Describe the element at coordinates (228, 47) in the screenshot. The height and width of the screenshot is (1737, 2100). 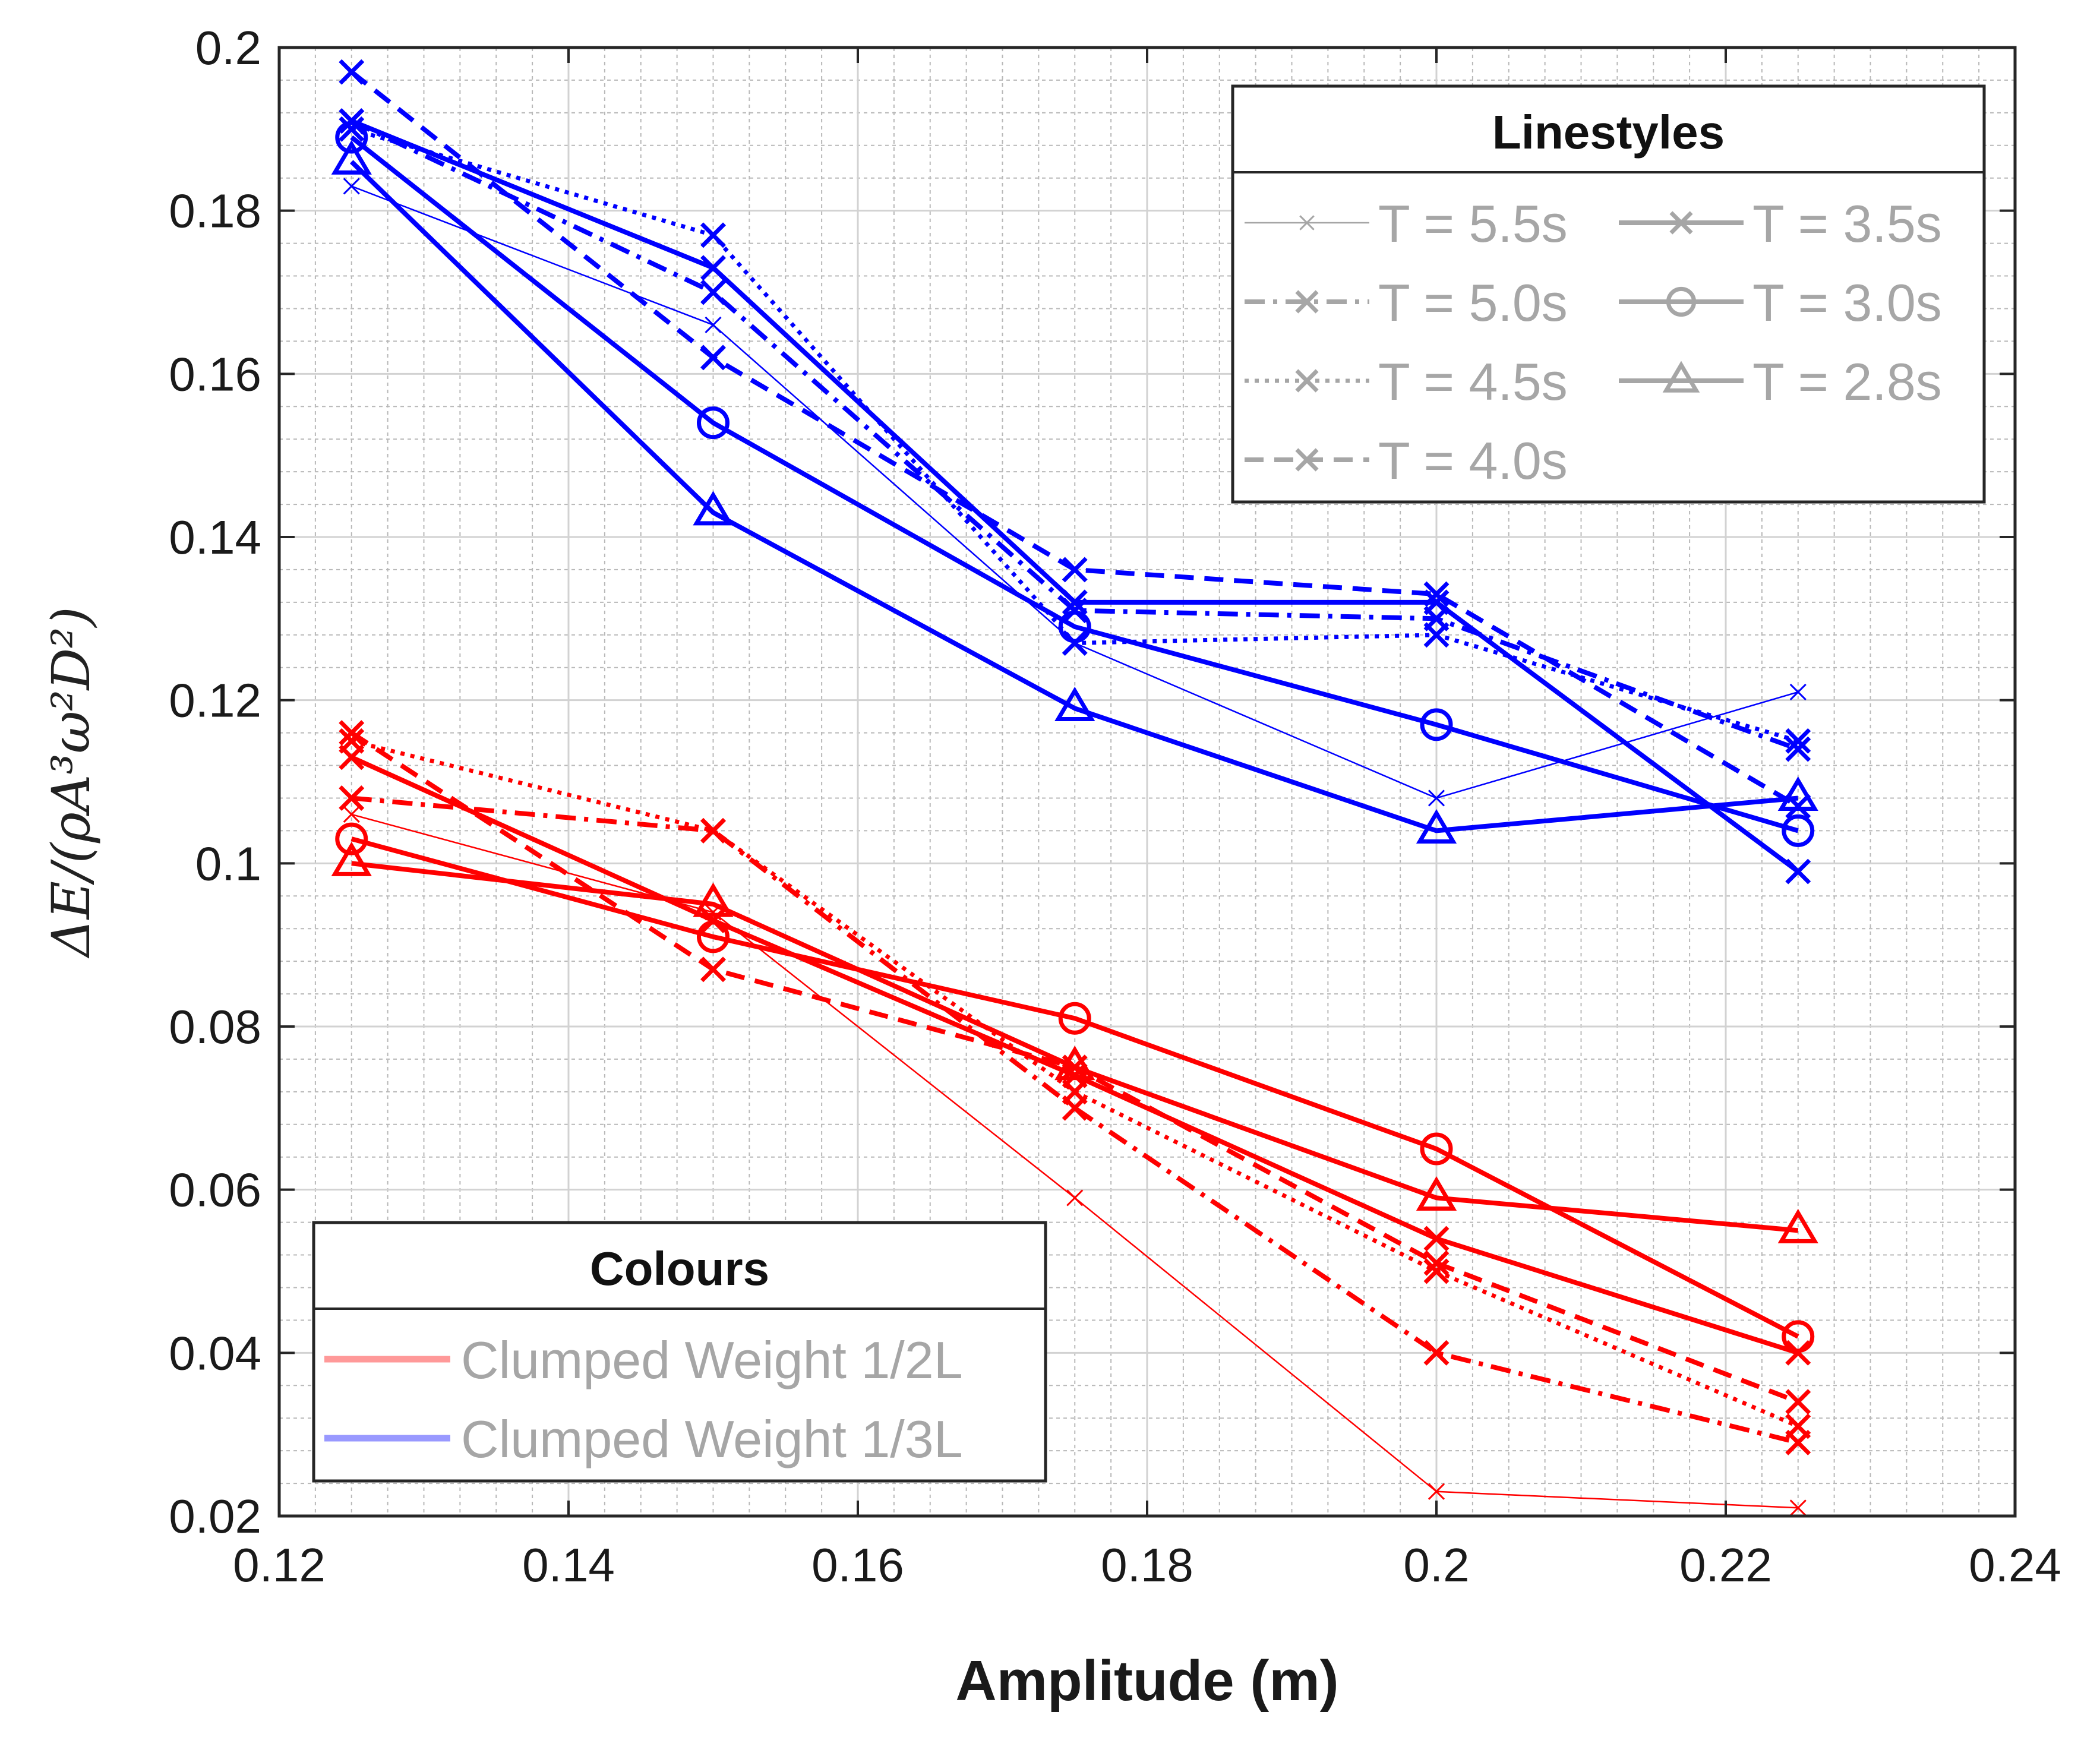
I see `y-tick-label: 0.2` at that location.